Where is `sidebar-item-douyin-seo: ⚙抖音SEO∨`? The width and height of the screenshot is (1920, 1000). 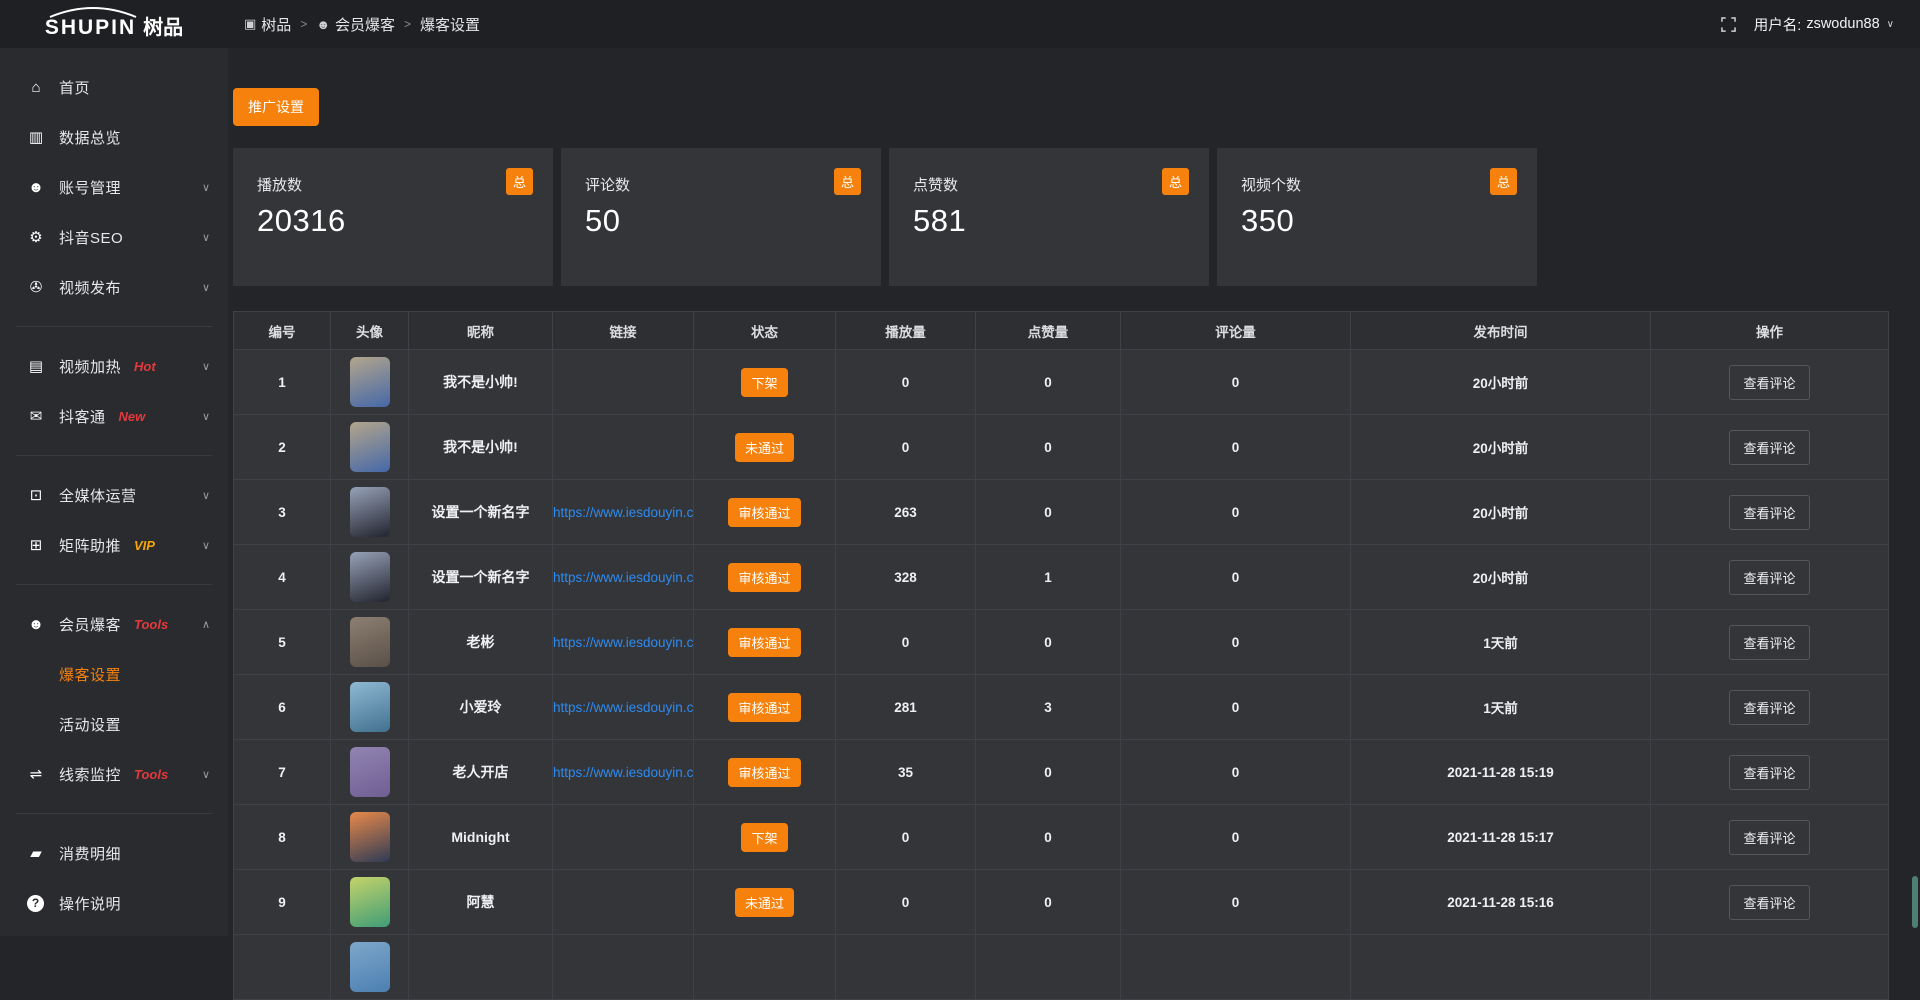 sidebar-item-douyin-seo: ⚙抖音SEO∨ is located at coordinates (114, 237).